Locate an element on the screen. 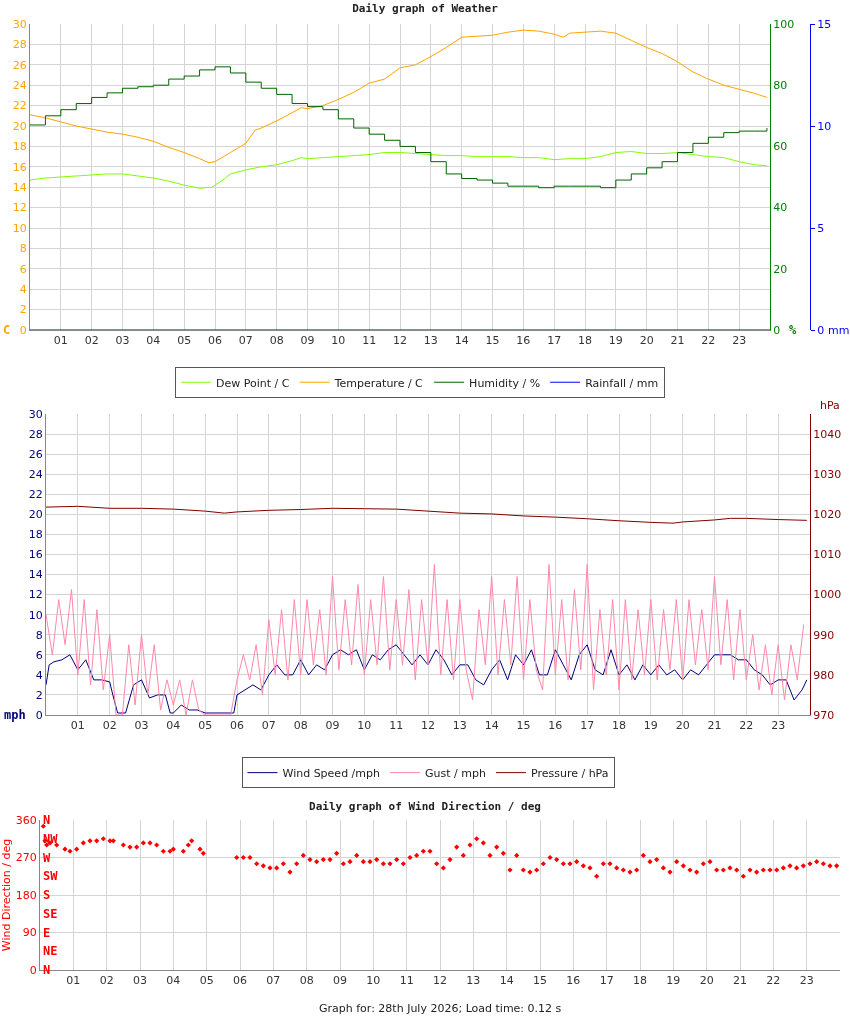 This screenshot has width=850, height=1017. y2-tick-label: 980 is located at coordinates (824, 675).